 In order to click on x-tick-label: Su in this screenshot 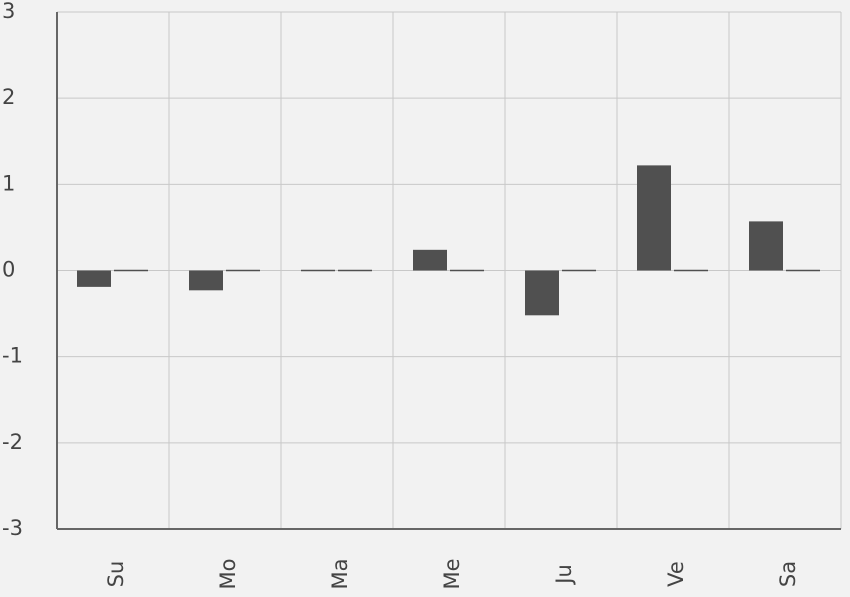, I will do `click(116, 574)`.